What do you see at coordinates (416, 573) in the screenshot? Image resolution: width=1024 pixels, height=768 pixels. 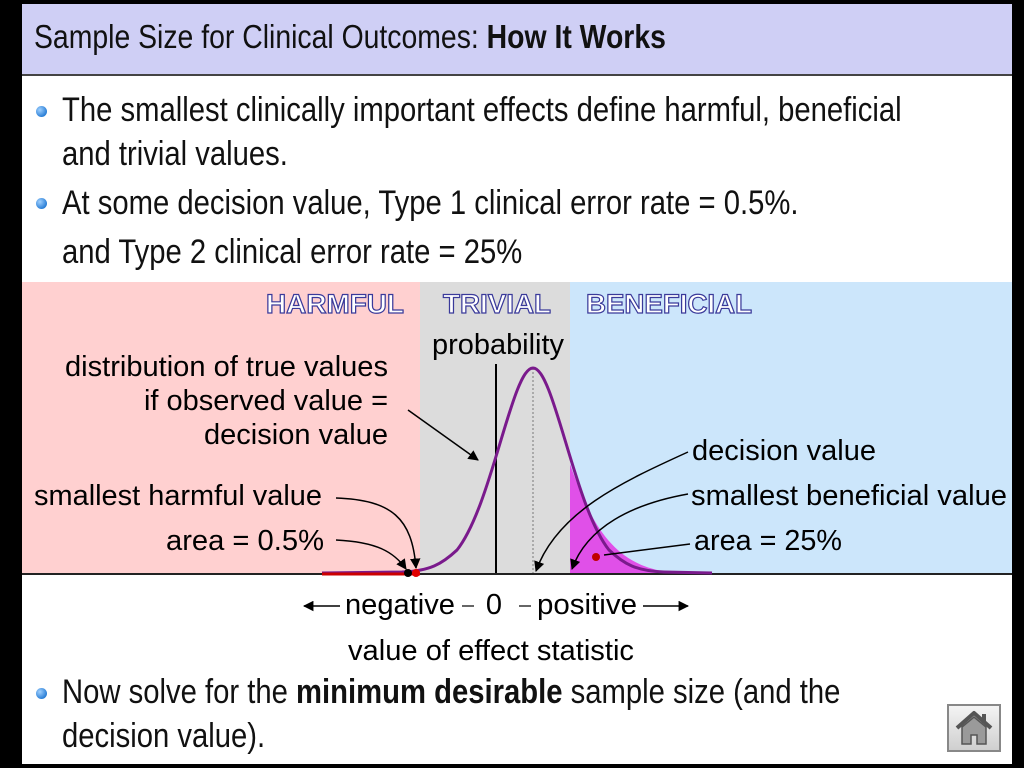 I see `harmful-boundary-marker` at bounding box center [416, 573].